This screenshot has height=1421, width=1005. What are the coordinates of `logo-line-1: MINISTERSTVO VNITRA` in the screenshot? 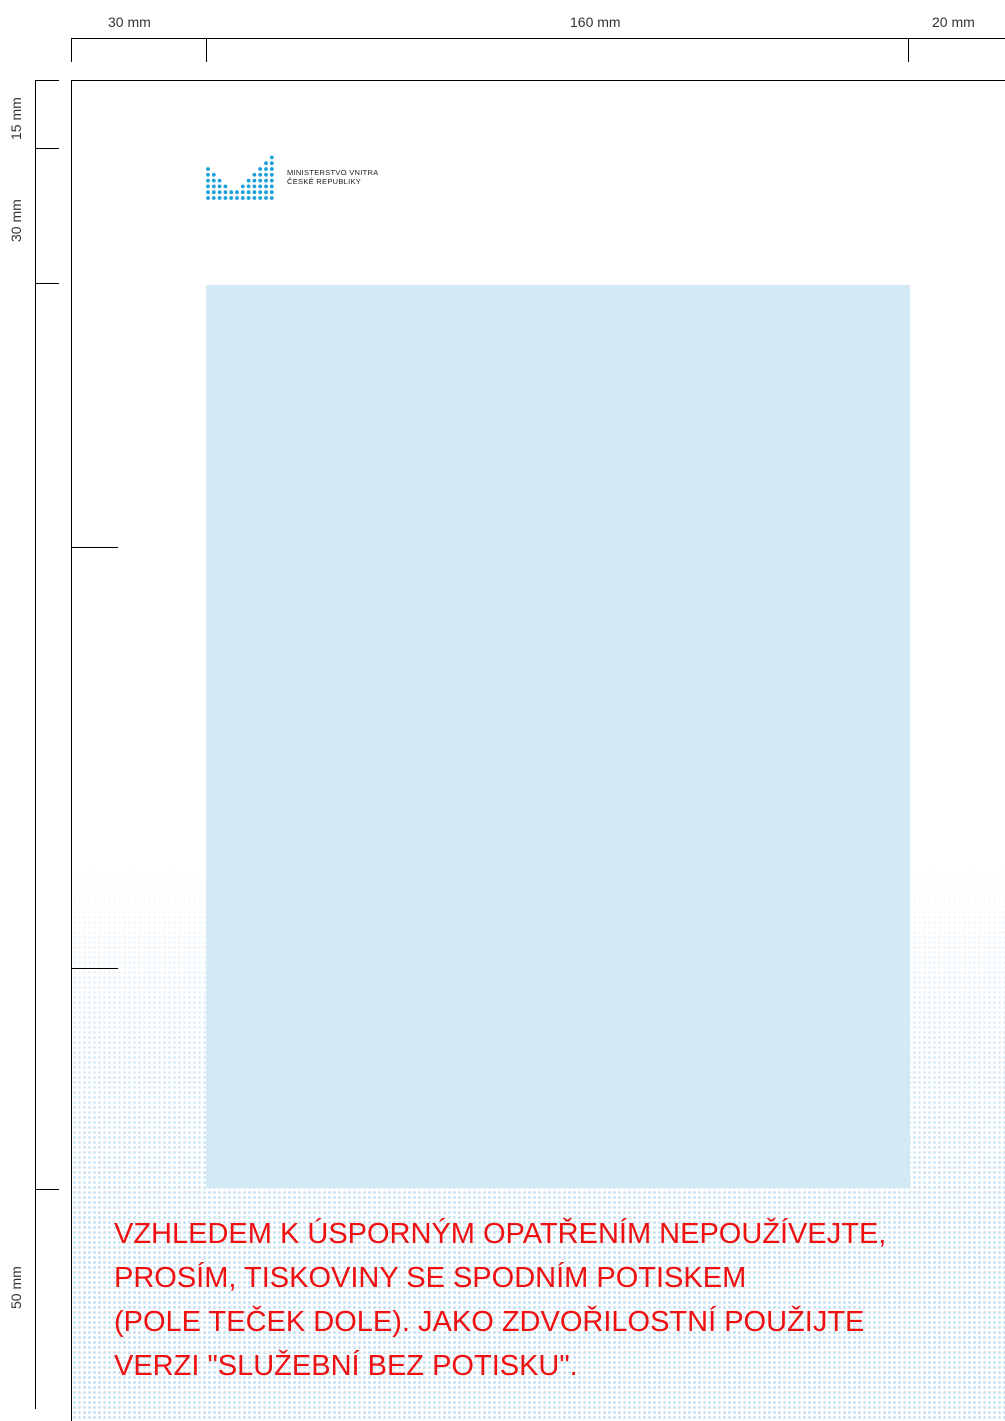 It's located at (333, 172).